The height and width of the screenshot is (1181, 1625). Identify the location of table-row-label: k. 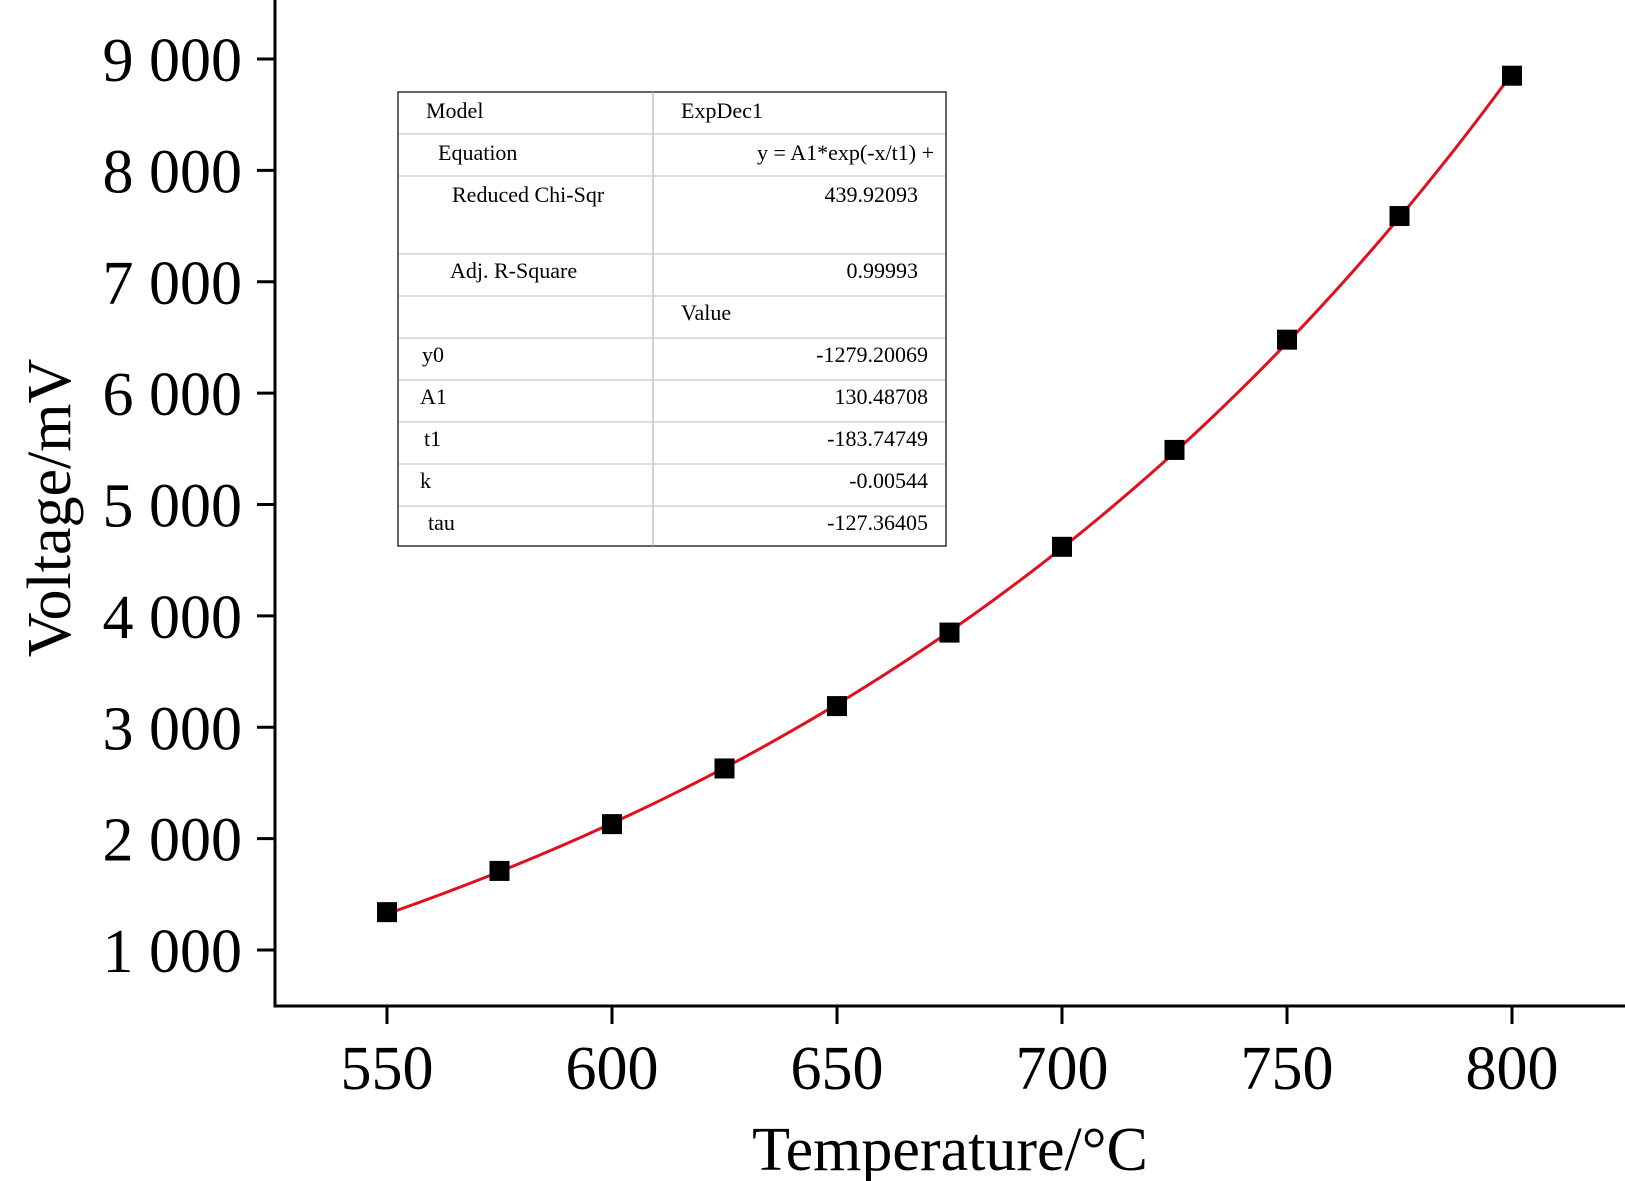
(425, 480).